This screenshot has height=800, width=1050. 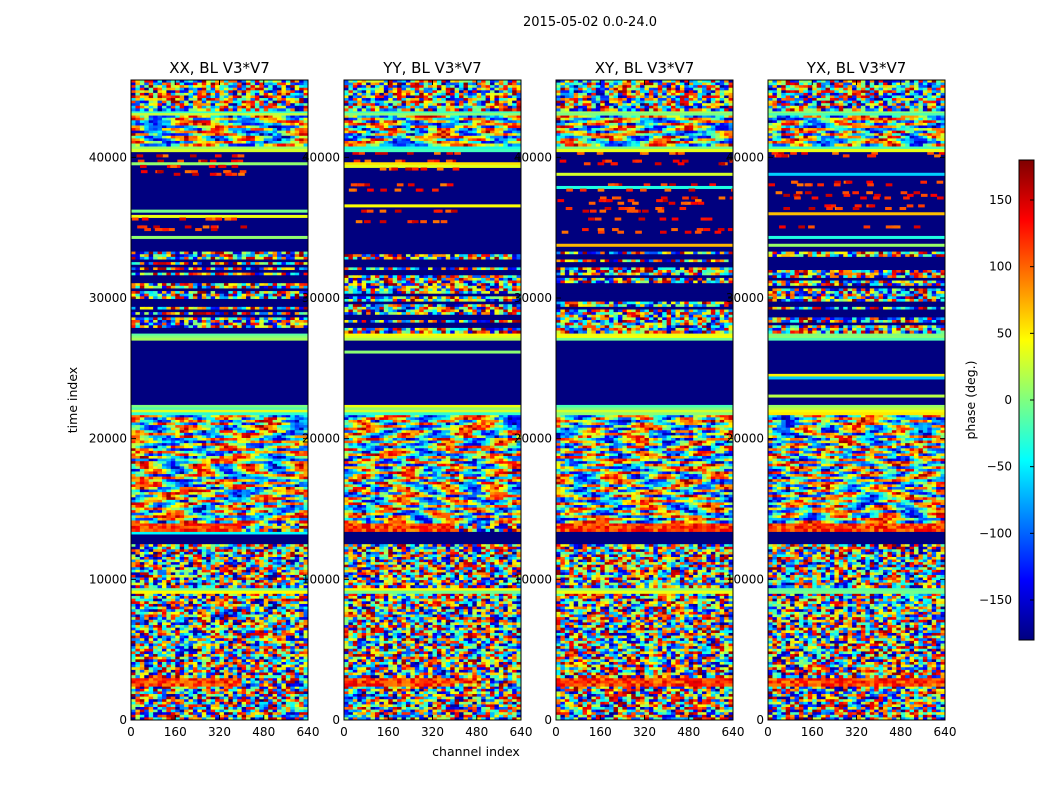 What do you see at coordinates (995, 533) in the screenshot?
I see `colorbar-tick-label: −100` at bounding box center [995, 533].